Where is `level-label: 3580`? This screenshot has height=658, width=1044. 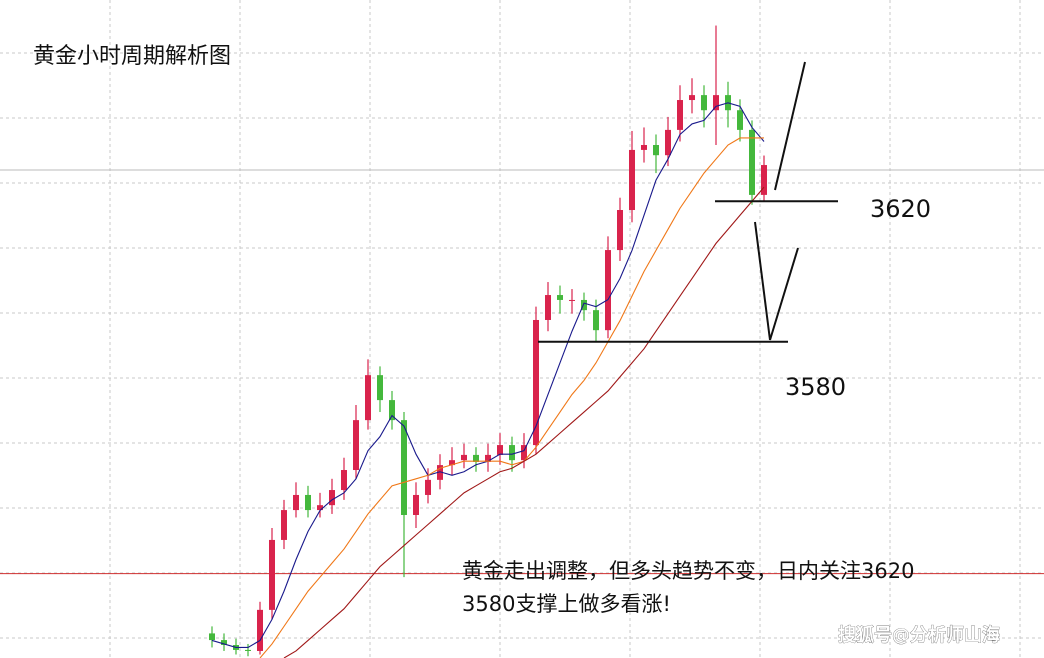
level-label: 3580 is located at coordinates (815, 387).